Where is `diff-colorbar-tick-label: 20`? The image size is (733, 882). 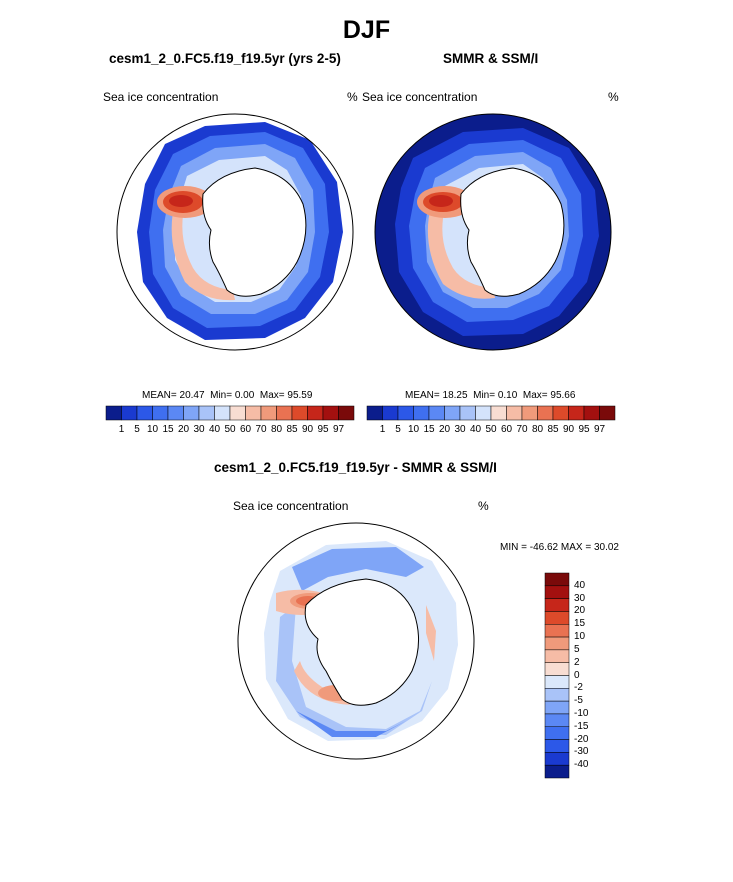
diff-colorbar-tick-label: 20 is located at coordinates (580, 611).